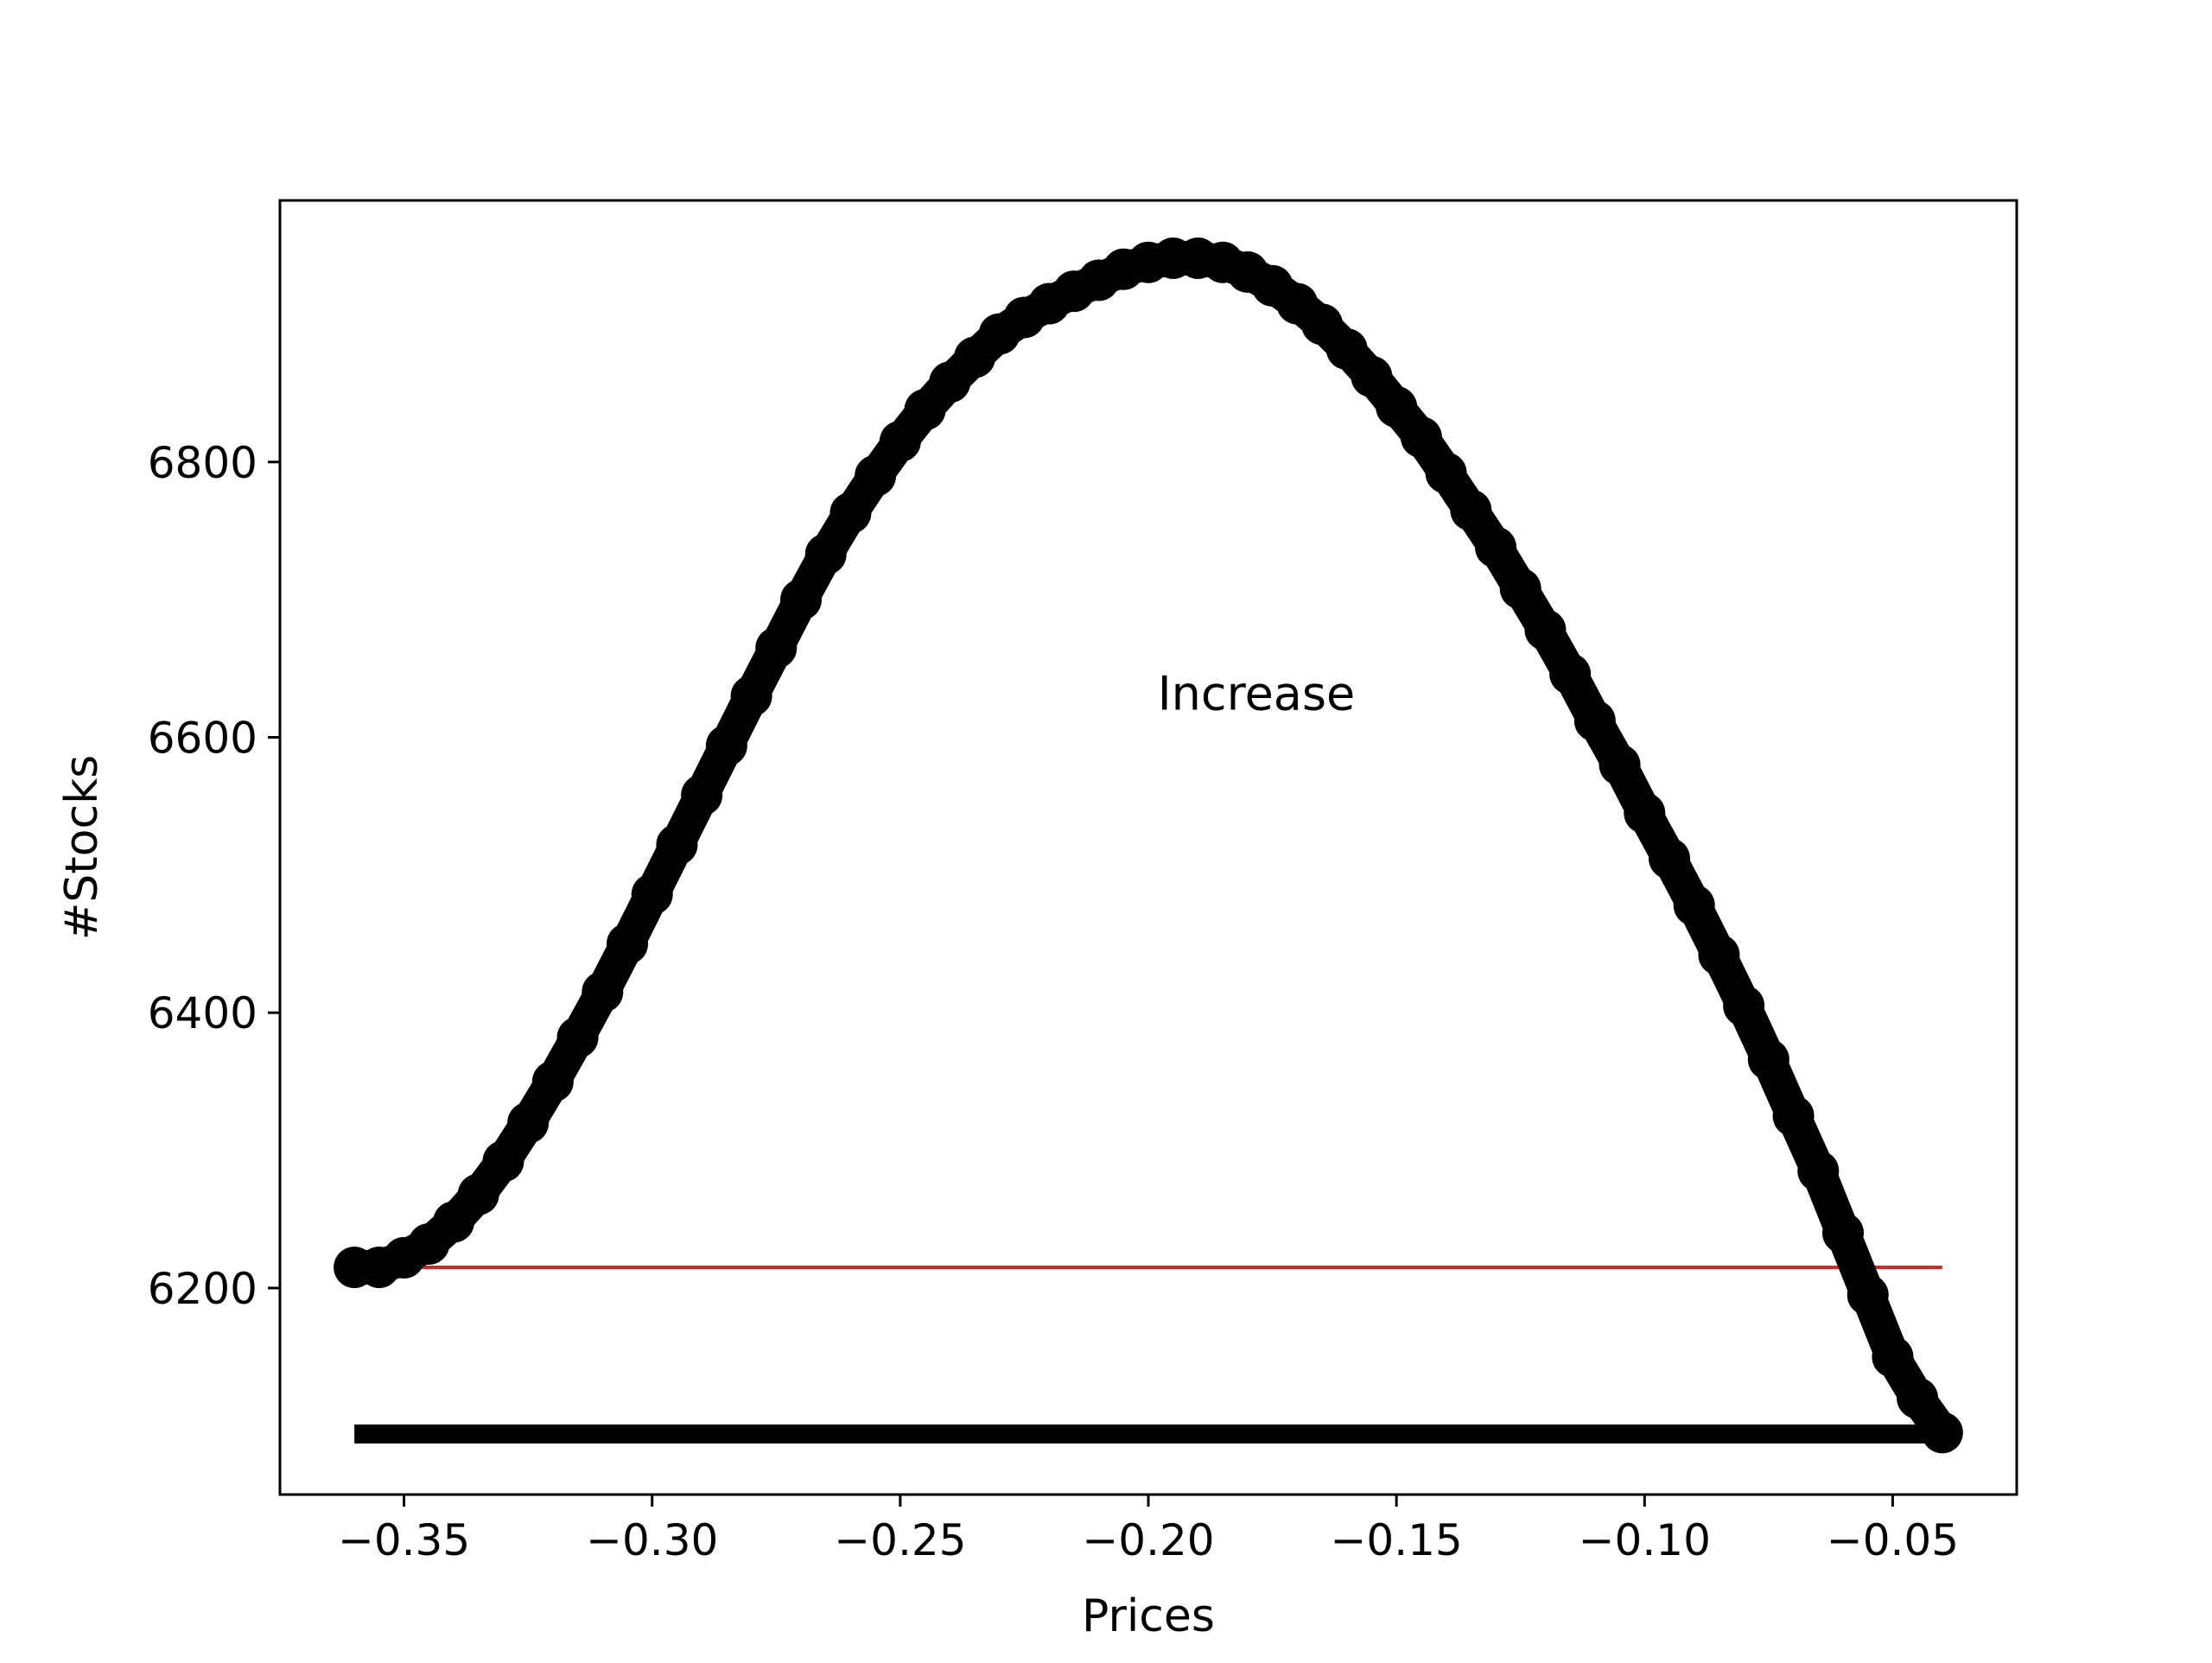  I want to click on x-axis: −0.35 −0.30 −0.25 −0.20 −0.15 −0.10 −0.05, so click(1148, 1530).